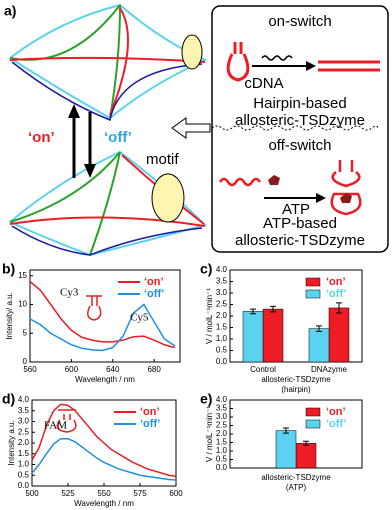  I want to click on y-tick-label: 0.0, so click(24, 485).